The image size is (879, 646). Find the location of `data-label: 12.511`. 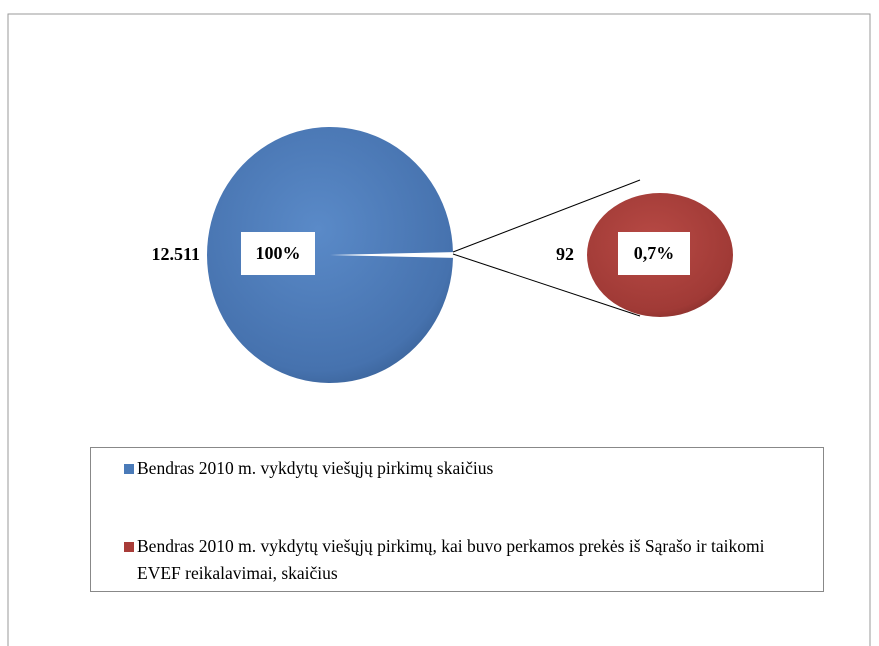

data-label: 12.511 is located at coordinates (175, 254).